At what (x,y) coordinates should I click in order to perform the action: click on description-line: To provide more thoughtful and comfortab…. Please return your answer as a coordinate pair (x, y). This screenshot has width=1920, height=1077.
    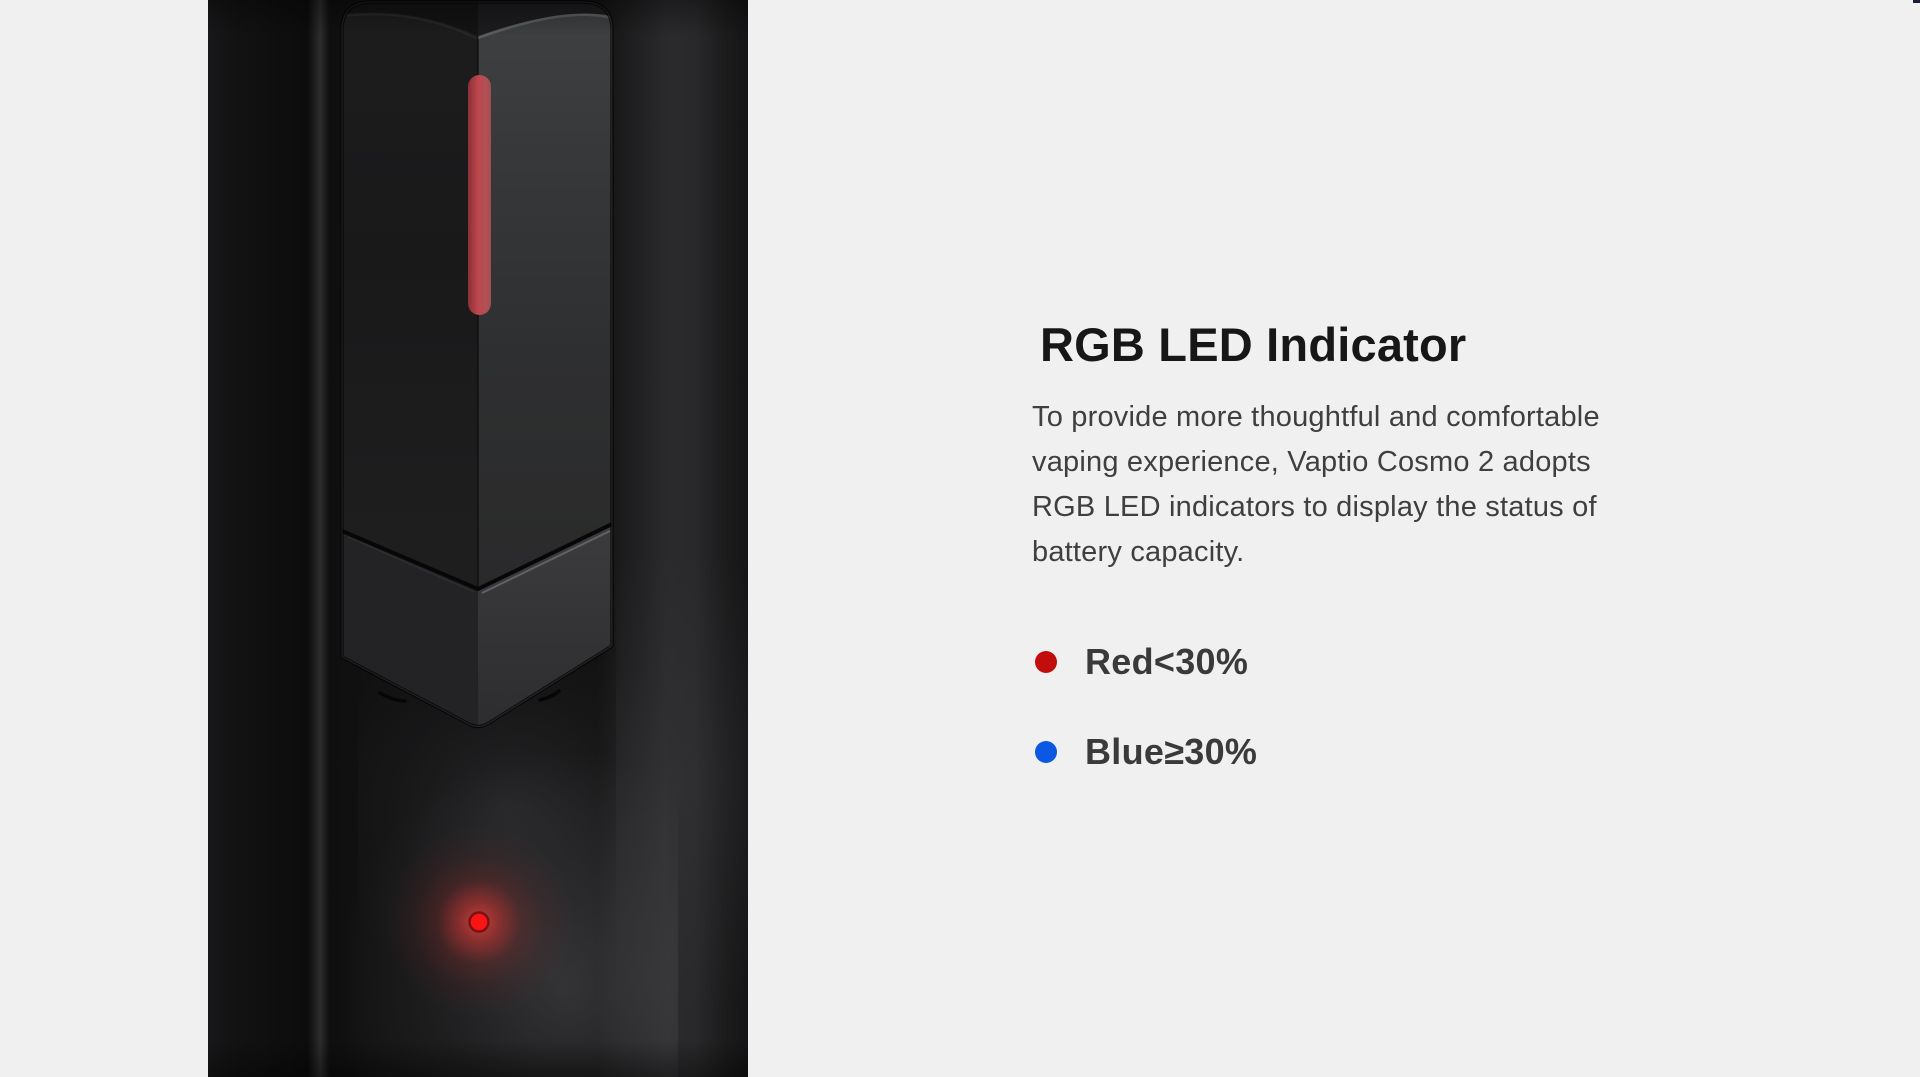
    Looking at the image, I should click on (1316, 417).